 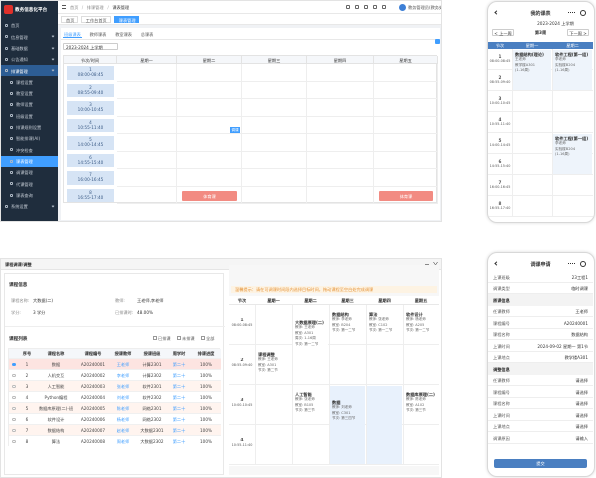 I want to click on table-row: 8 算法 A20240008 周老师 大数据2302 第二十 100%, so click(x=115, y=440).